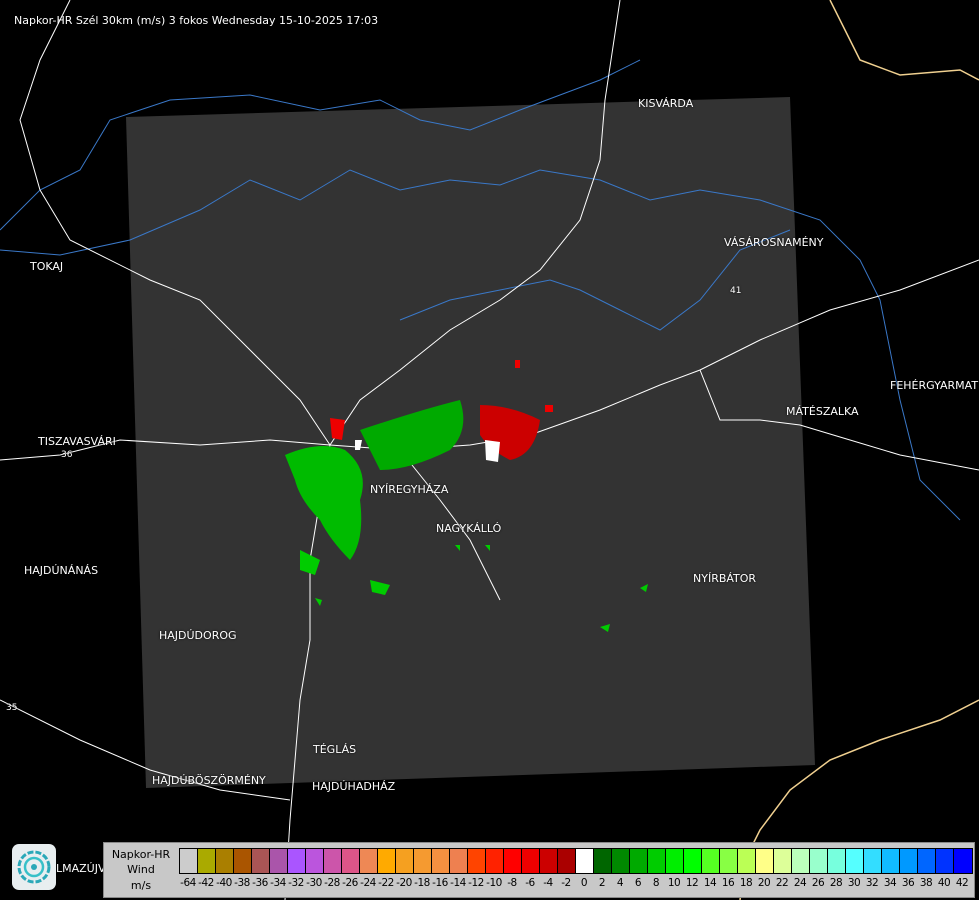 The image size is (979, 900). I want to click on town-label: TOKAJ, so click(47, 266).